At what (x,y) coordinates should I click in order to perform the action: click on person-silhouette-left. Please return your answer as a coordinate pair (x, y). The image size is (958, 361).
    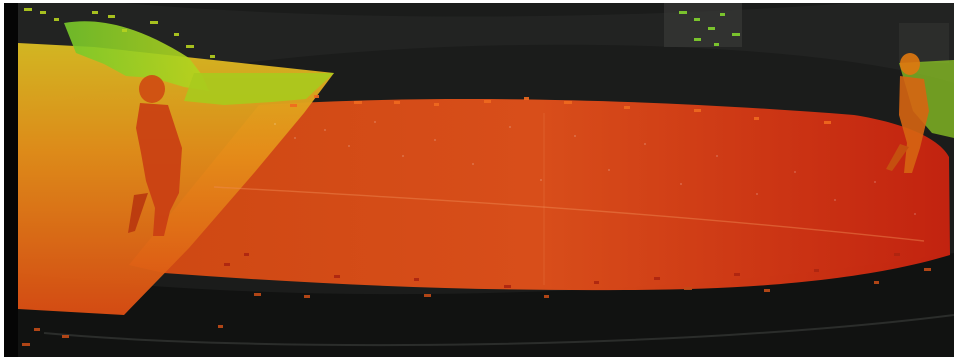
    Looking at the image, I should click on (155, 155).